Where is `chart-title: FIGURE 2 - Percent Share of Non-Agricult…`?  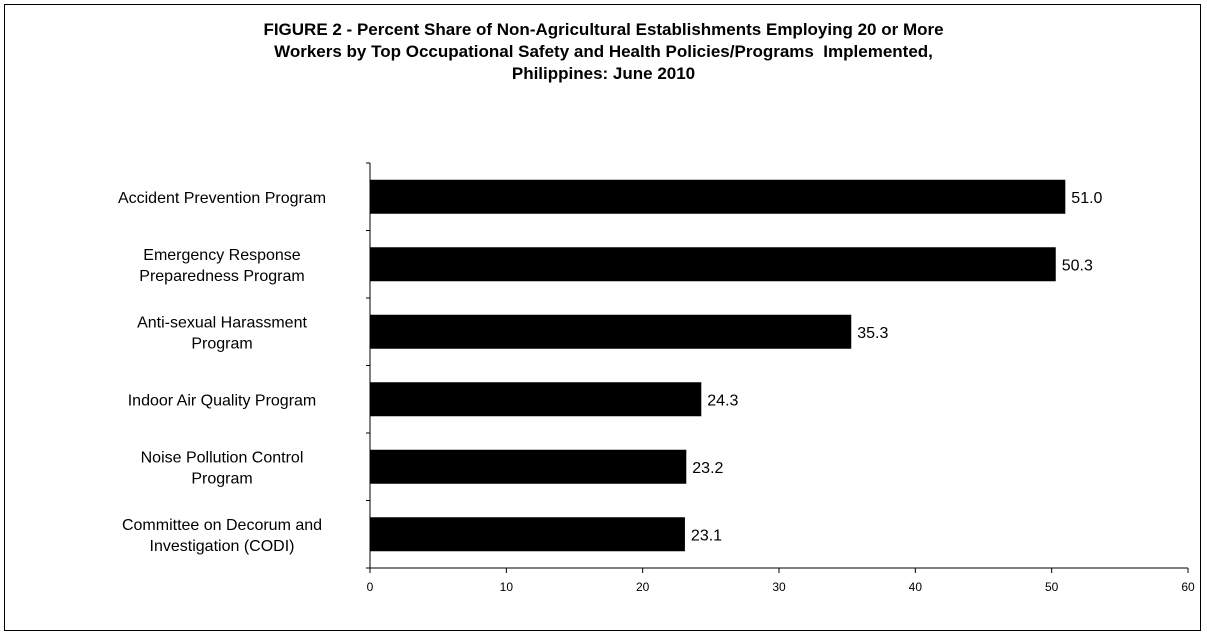
chart-title: FIGURE 2 - Percent Share of Non-Agricult… is located at coordinates (603, 52).